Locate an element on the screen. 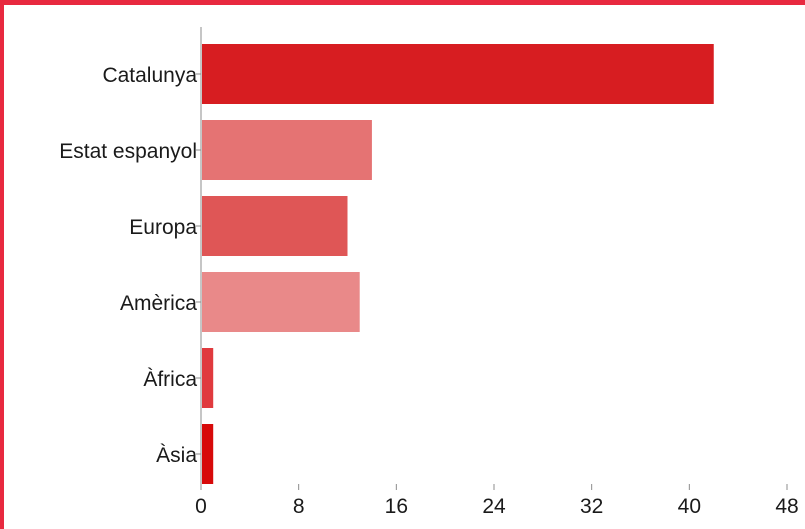 Image resolution: width=805 pixels, height=529 pixels. x-axis: 0 8 16 24 32 40 48 is located at coordinates (497, 501).